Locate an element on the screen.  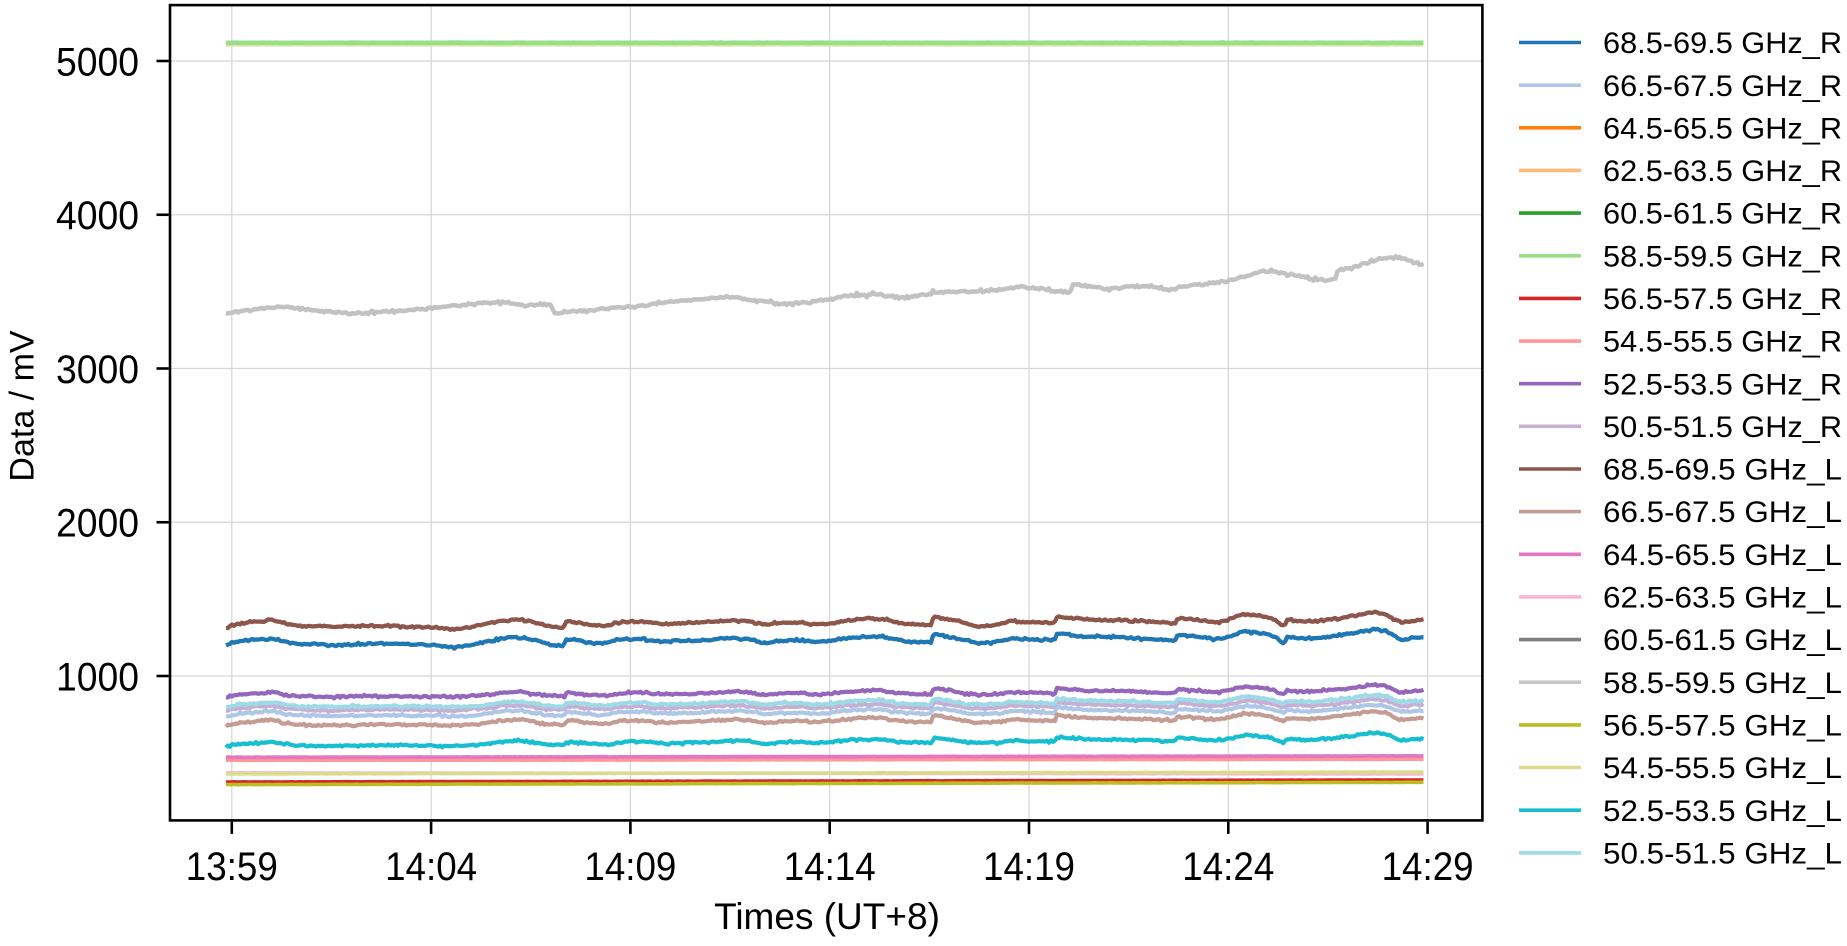
svg-text: Times (UT+8) is located at coordinates (827, 916).